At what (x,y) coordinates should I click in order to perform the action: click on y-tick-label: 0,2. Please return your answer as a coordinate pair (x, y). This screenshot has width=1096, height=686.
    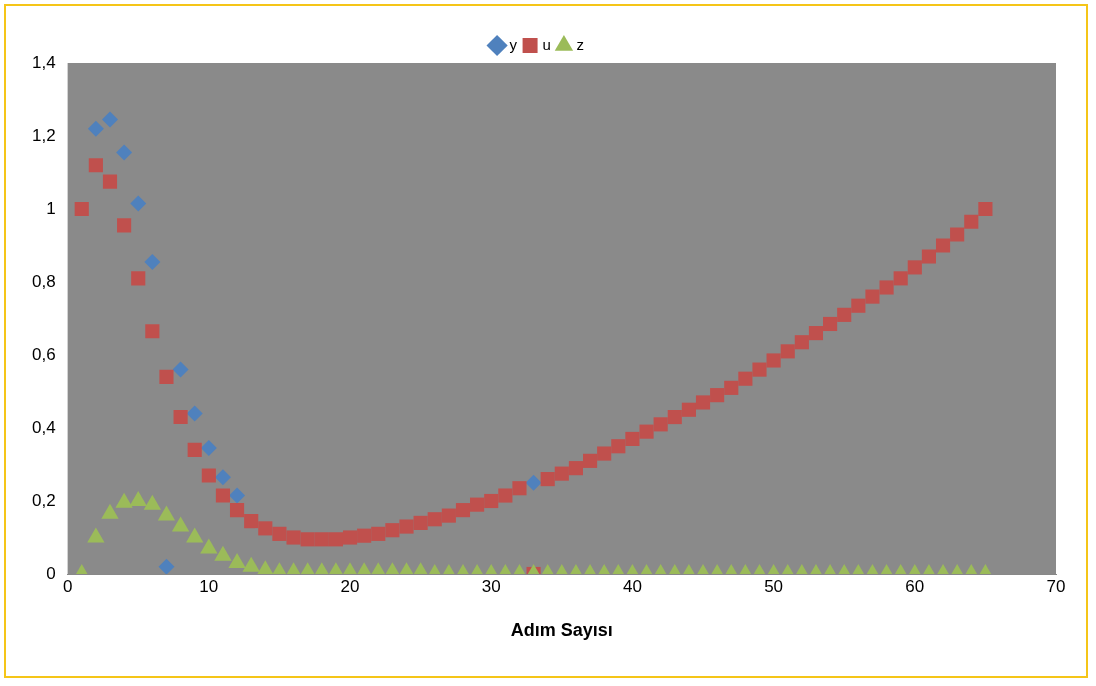
    Looking at the image, I should click on (43, 500).